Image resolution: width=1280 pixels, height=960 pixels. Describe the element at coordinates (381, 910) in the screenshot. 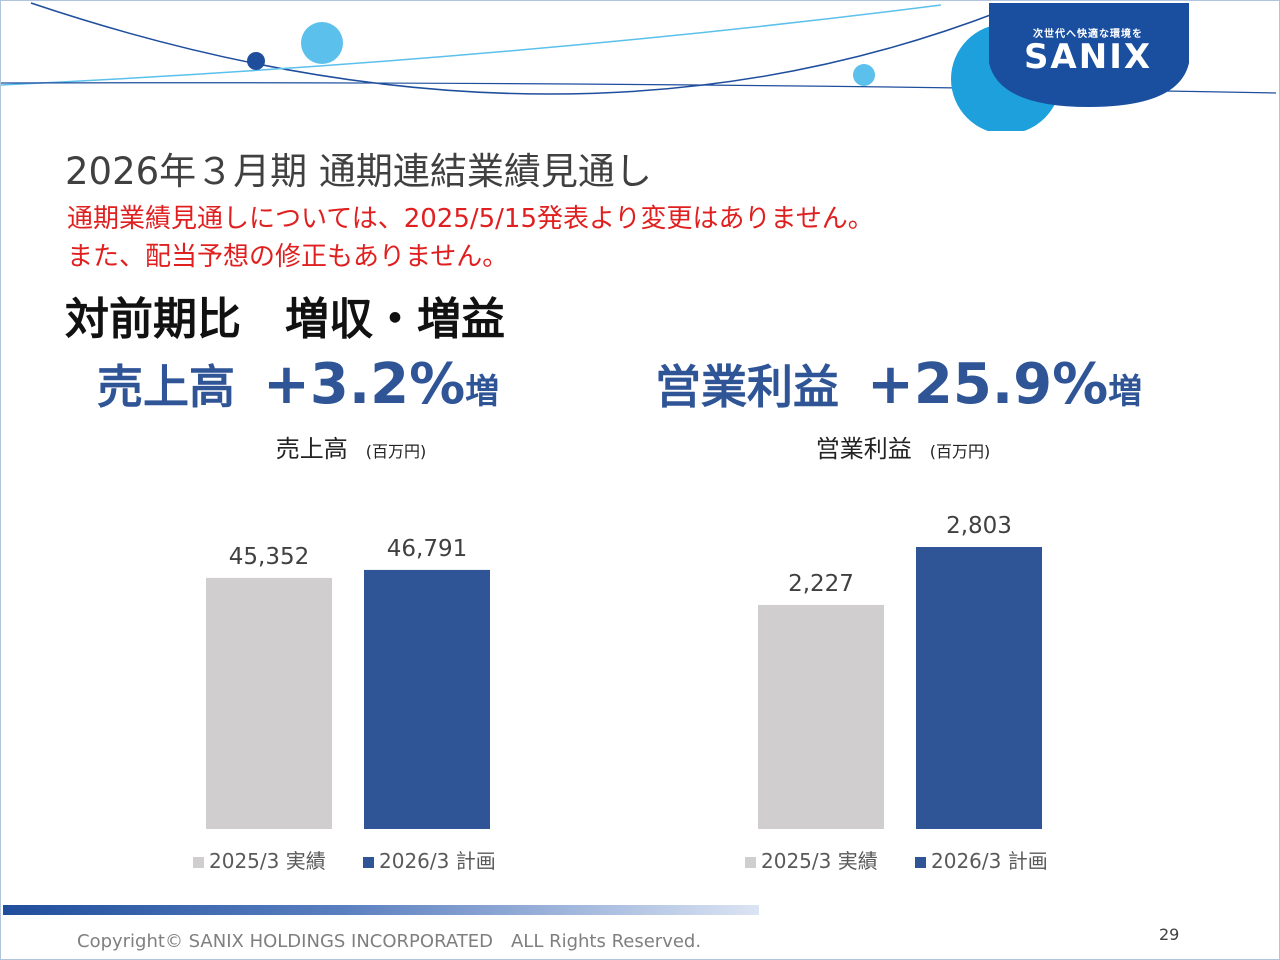

I see `footer-gradient-bar` at that location.